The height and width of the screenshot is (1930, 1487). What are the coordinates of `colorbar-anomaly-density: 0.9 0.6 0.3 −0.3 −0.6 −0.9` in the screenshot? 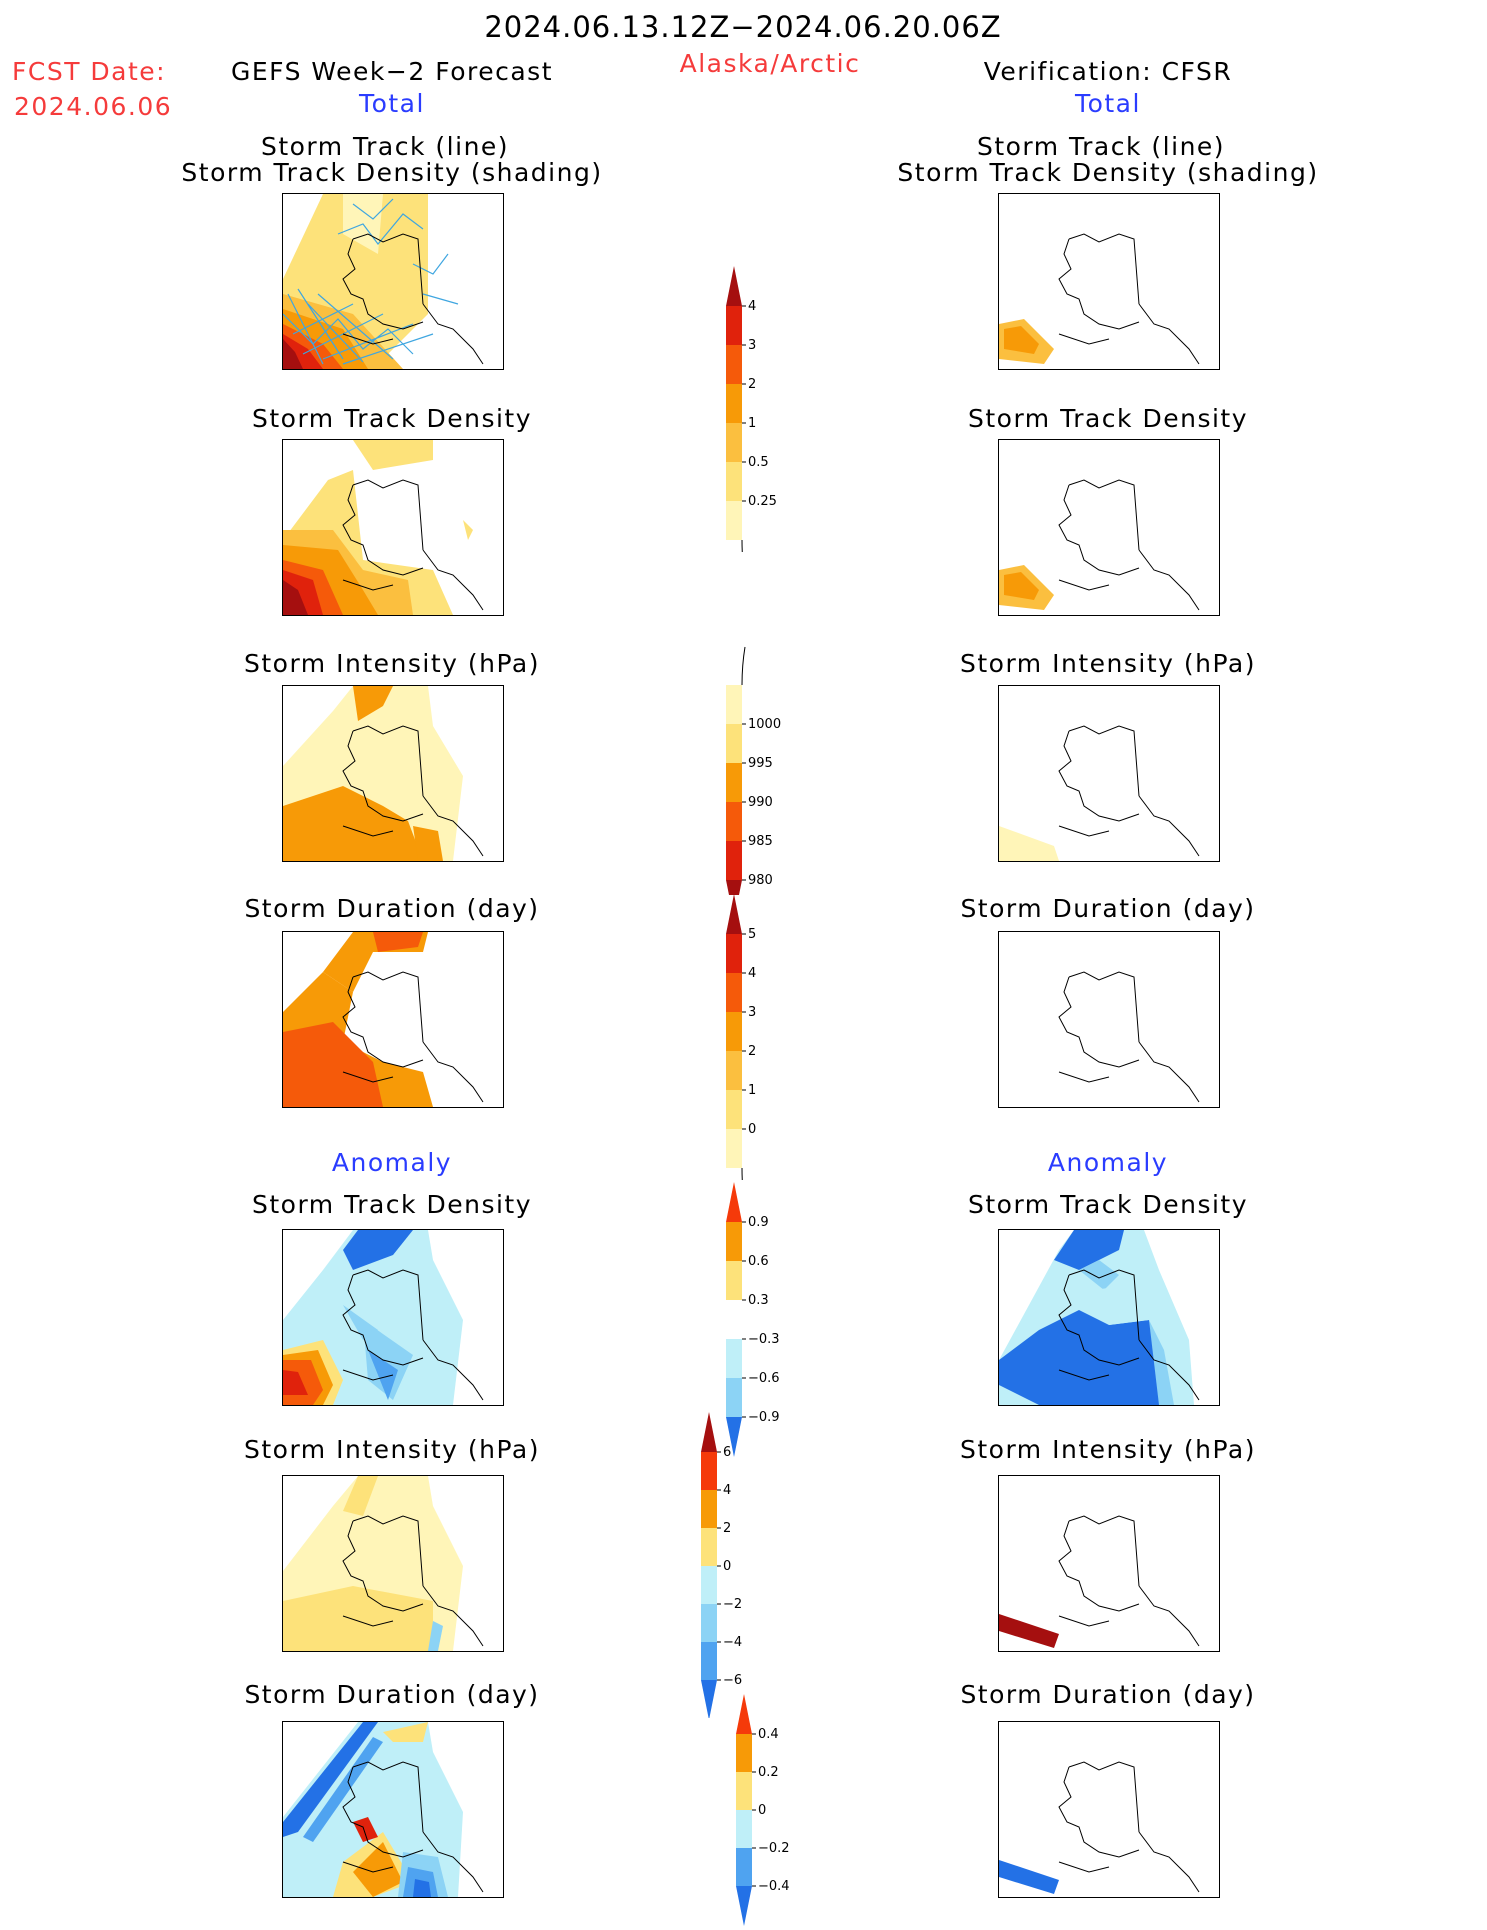 It's located at (753, 1319).